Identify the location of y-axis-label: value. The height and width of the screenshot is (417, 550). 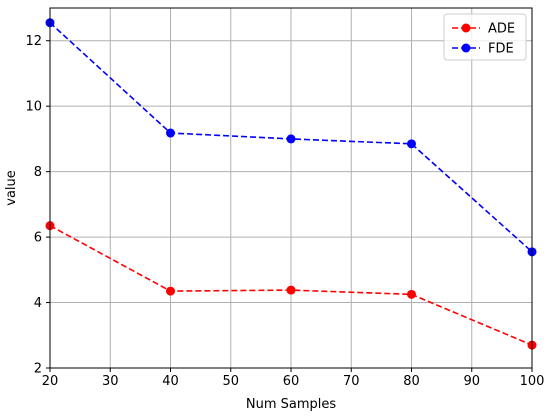
(11, 188).